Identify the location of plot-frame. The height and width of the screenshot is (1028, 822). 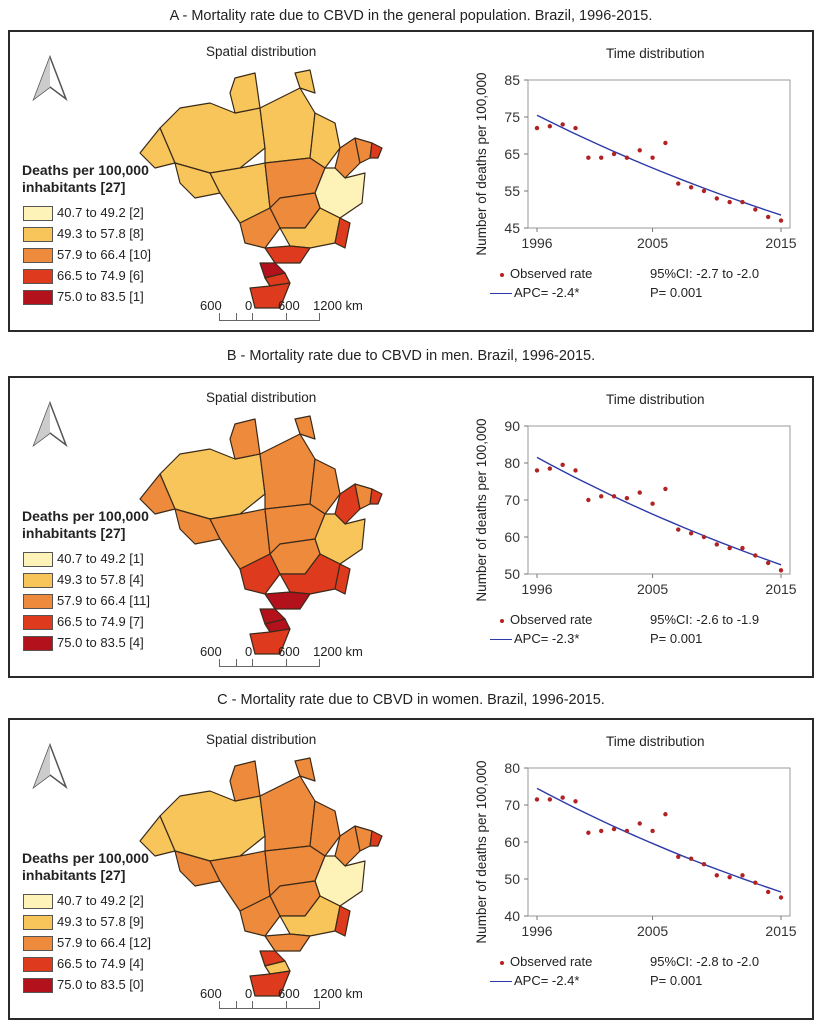
(659, 500).